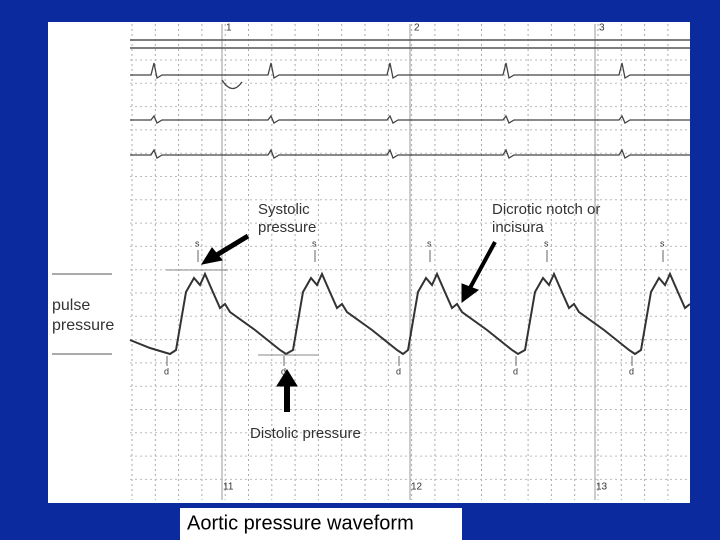  Describe the element at coordinates (602, 487) in the screenshot. I see `marker-label: 13` at that location.